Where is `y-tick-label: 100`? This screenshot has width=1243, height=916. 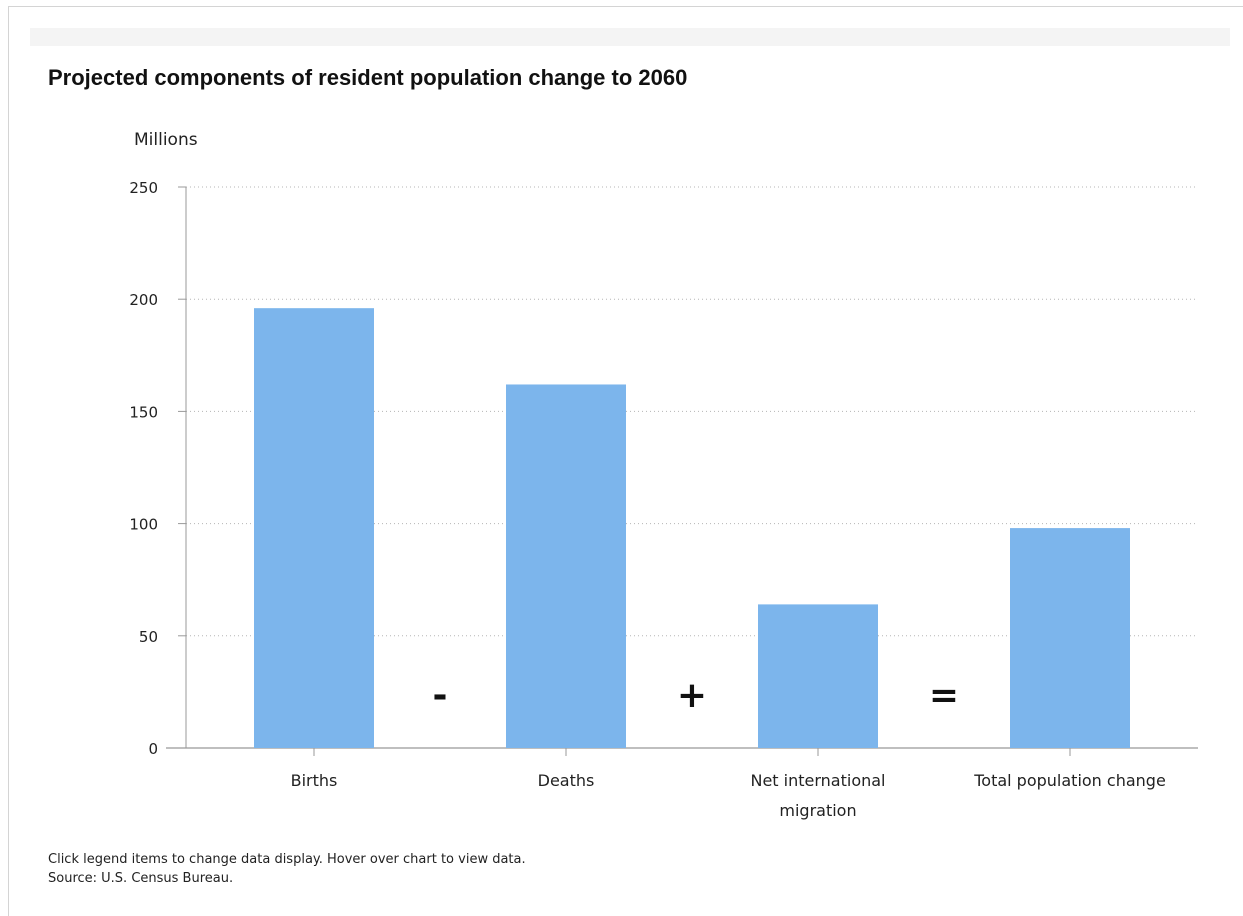
y-tick-label: 100 is located at coordinates (143, 525).